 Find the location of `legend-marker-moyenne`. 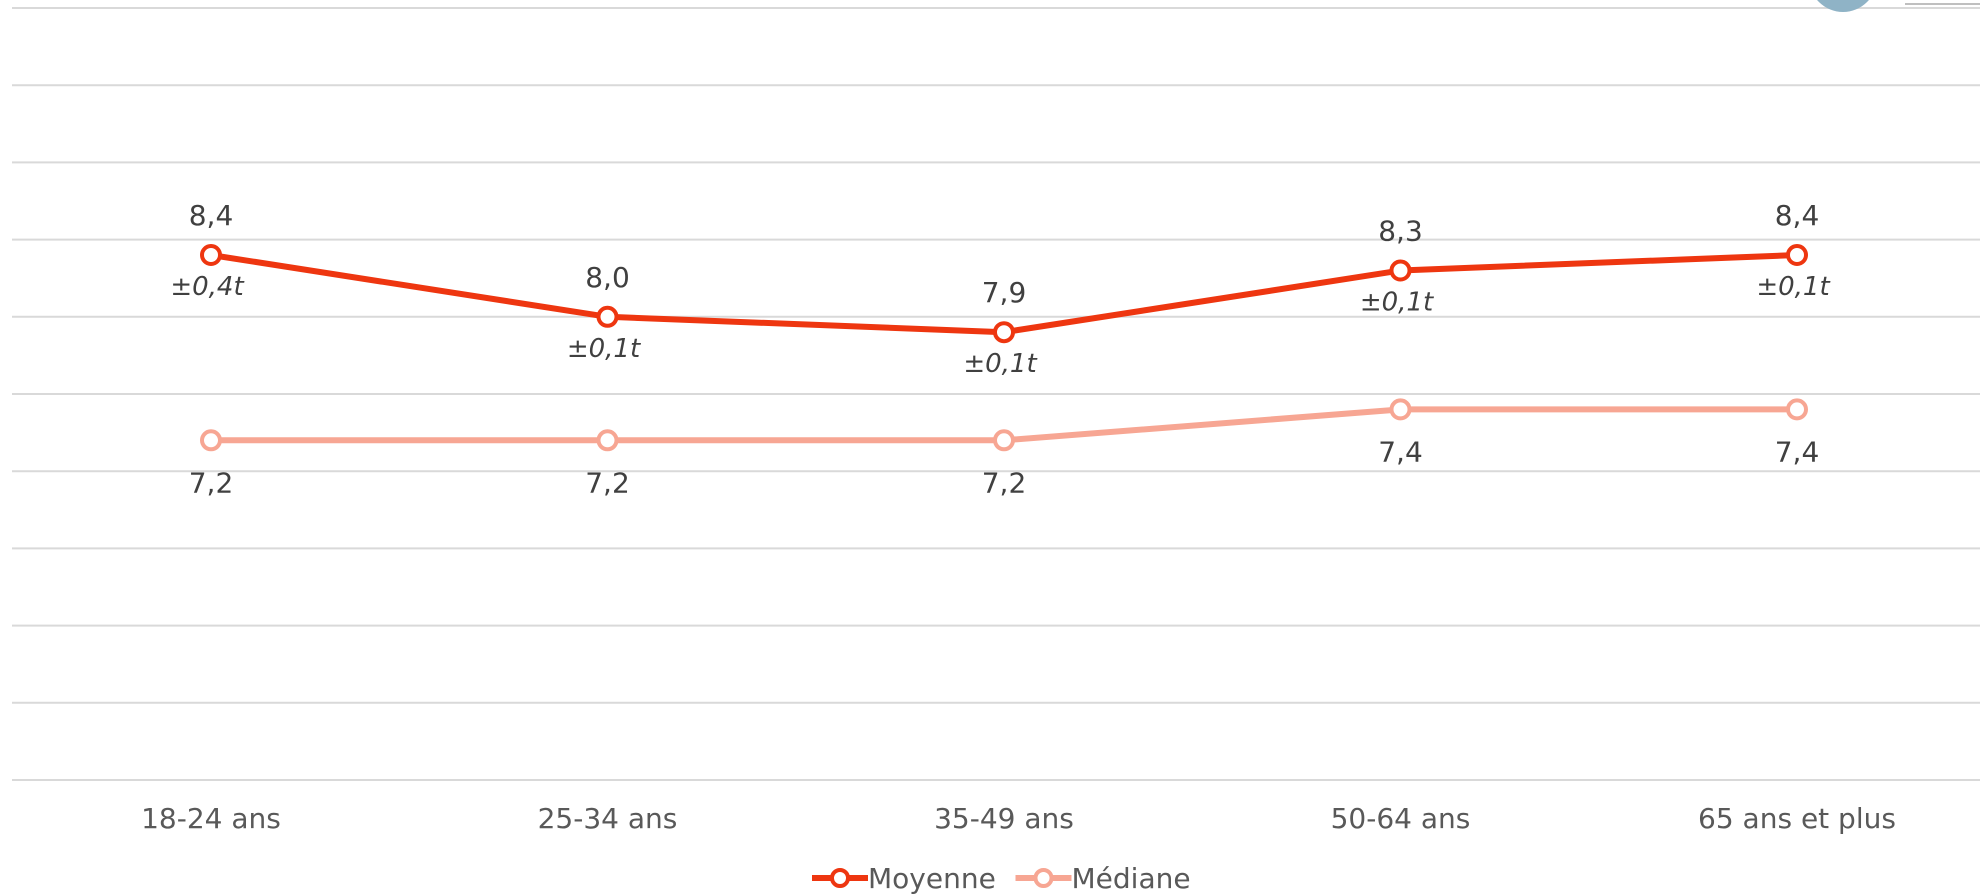

legend-marker-moyenne is located at coordinates (840, 878).